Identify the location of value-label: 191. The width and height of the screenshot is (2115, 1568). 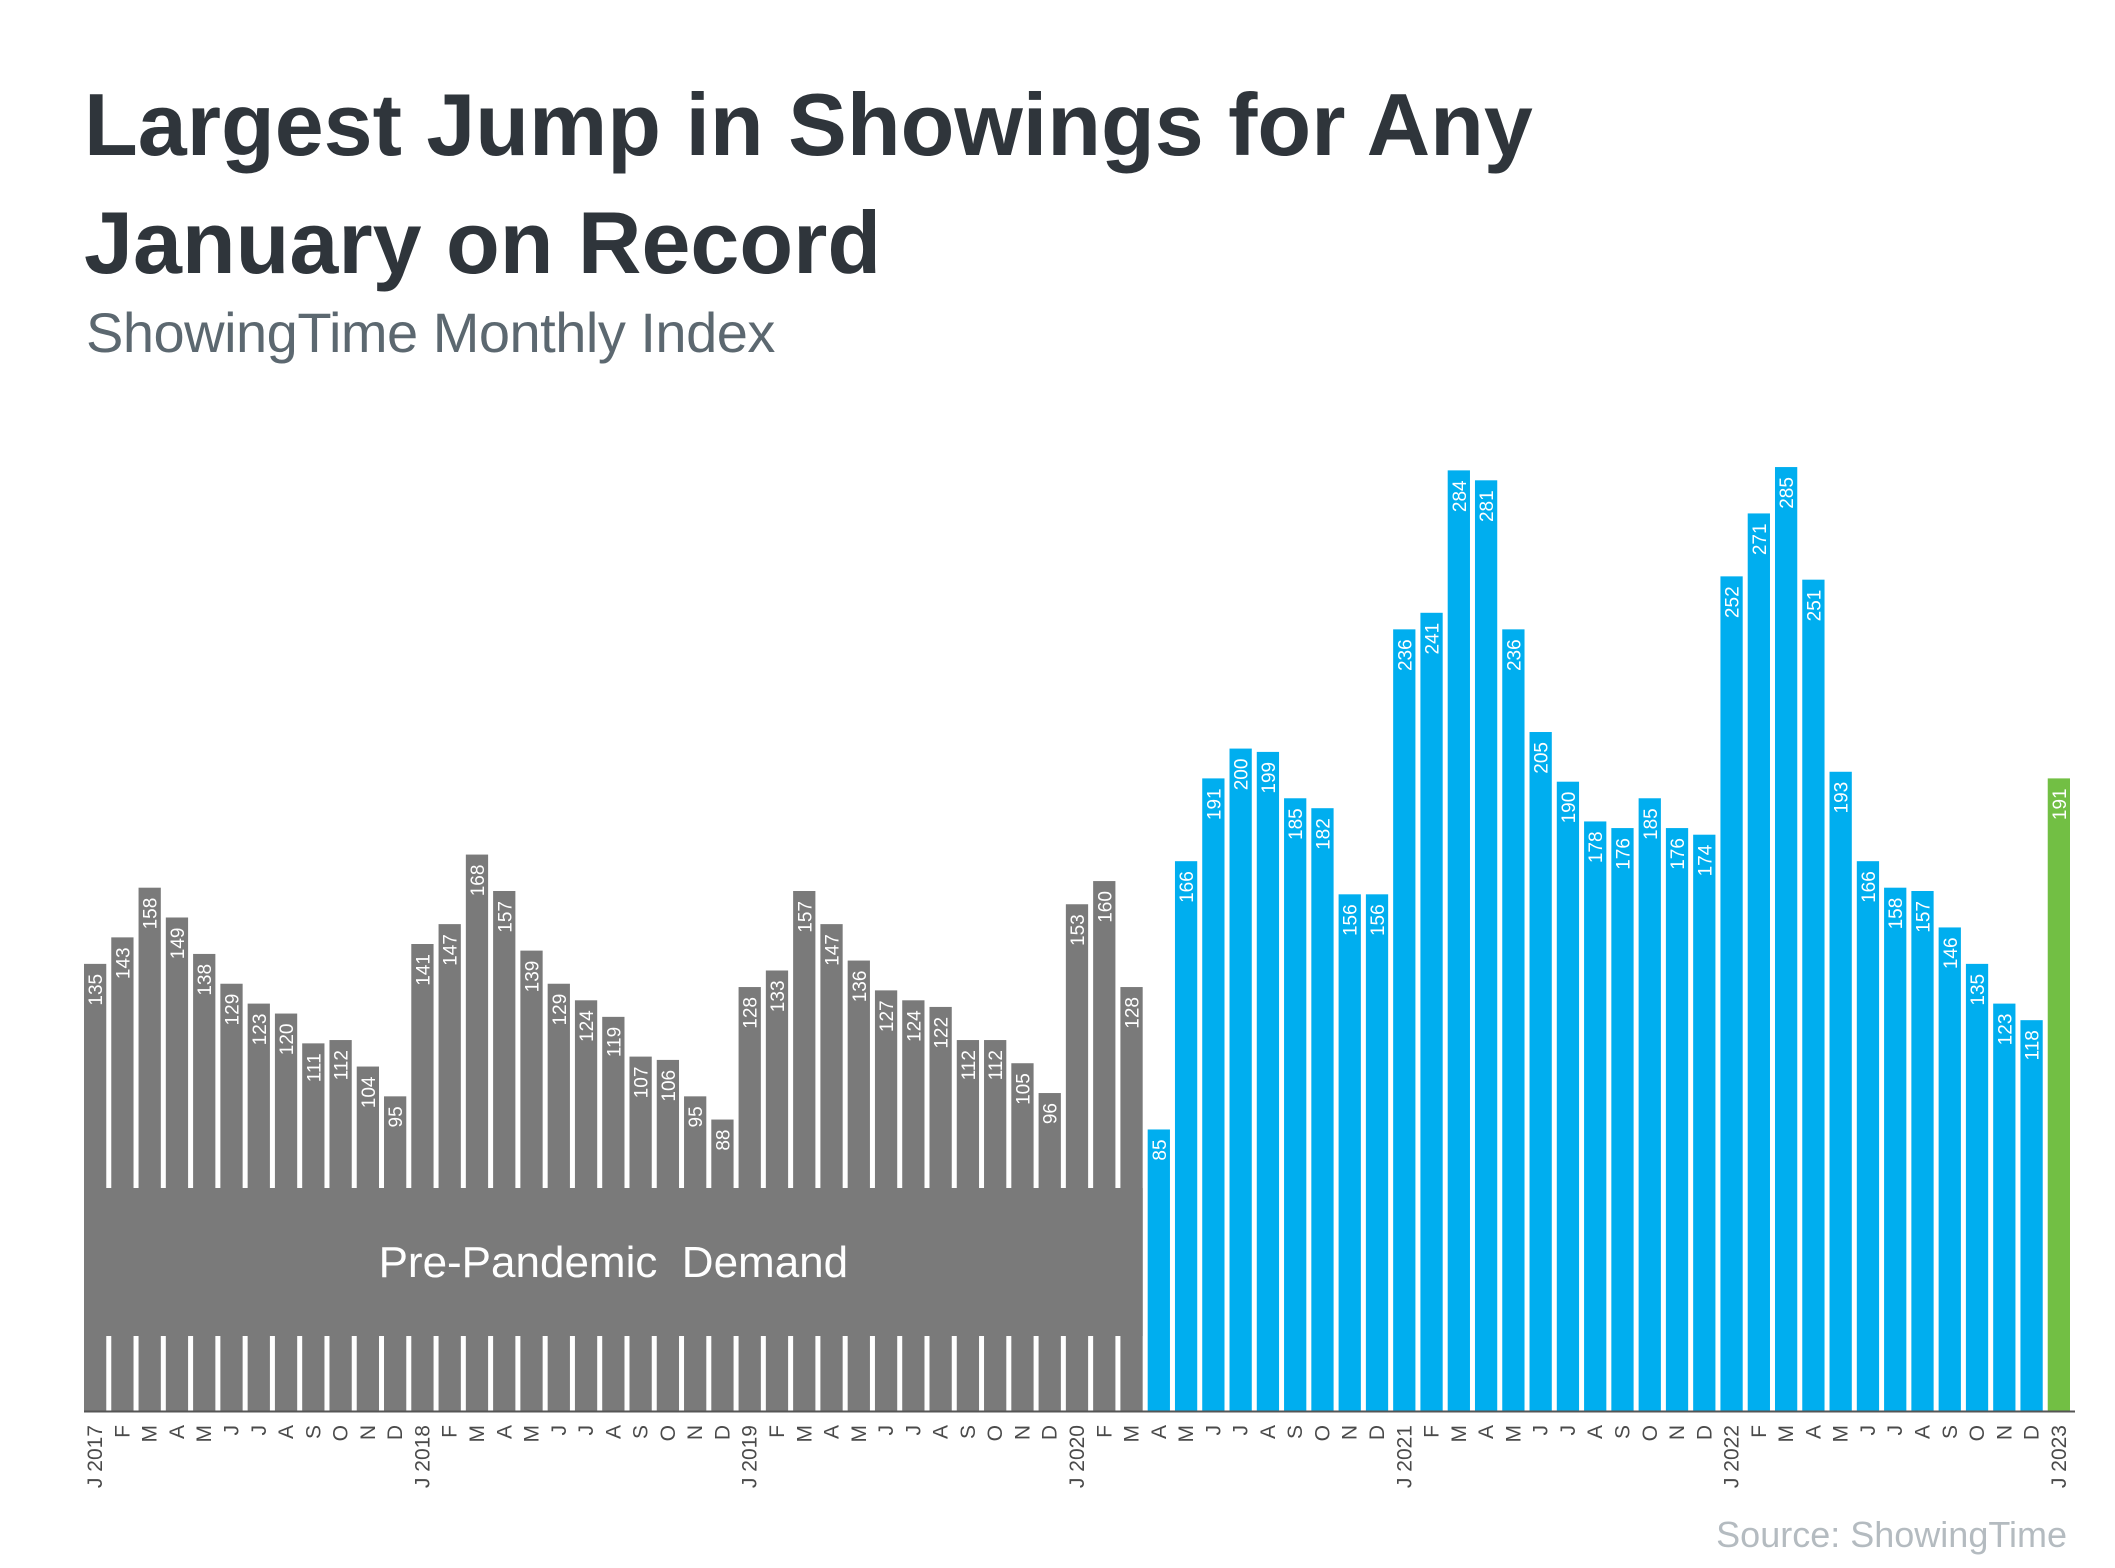
(1214, 804).